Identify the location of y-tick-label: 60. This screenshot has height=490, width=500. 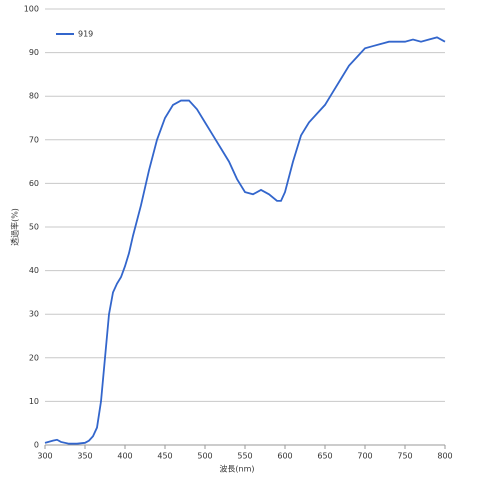
(34, 183).